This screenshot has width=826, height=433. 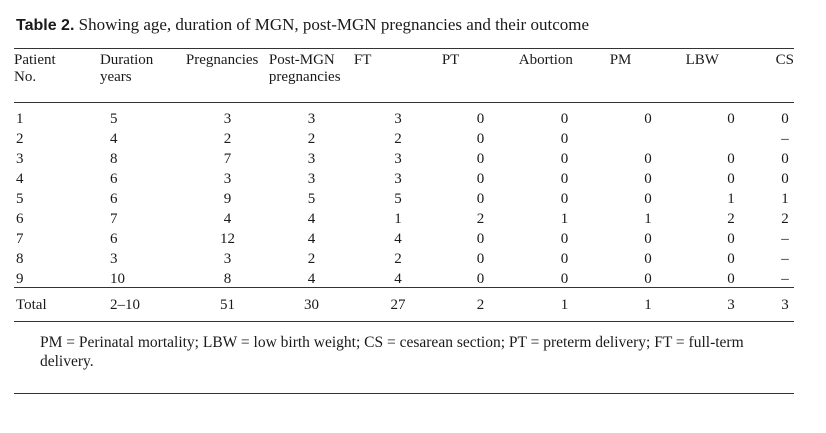 What do you see at coordinates (398, 305) in the screenshot?
I see `total-cell: 27` at bounding box center [398, 305].